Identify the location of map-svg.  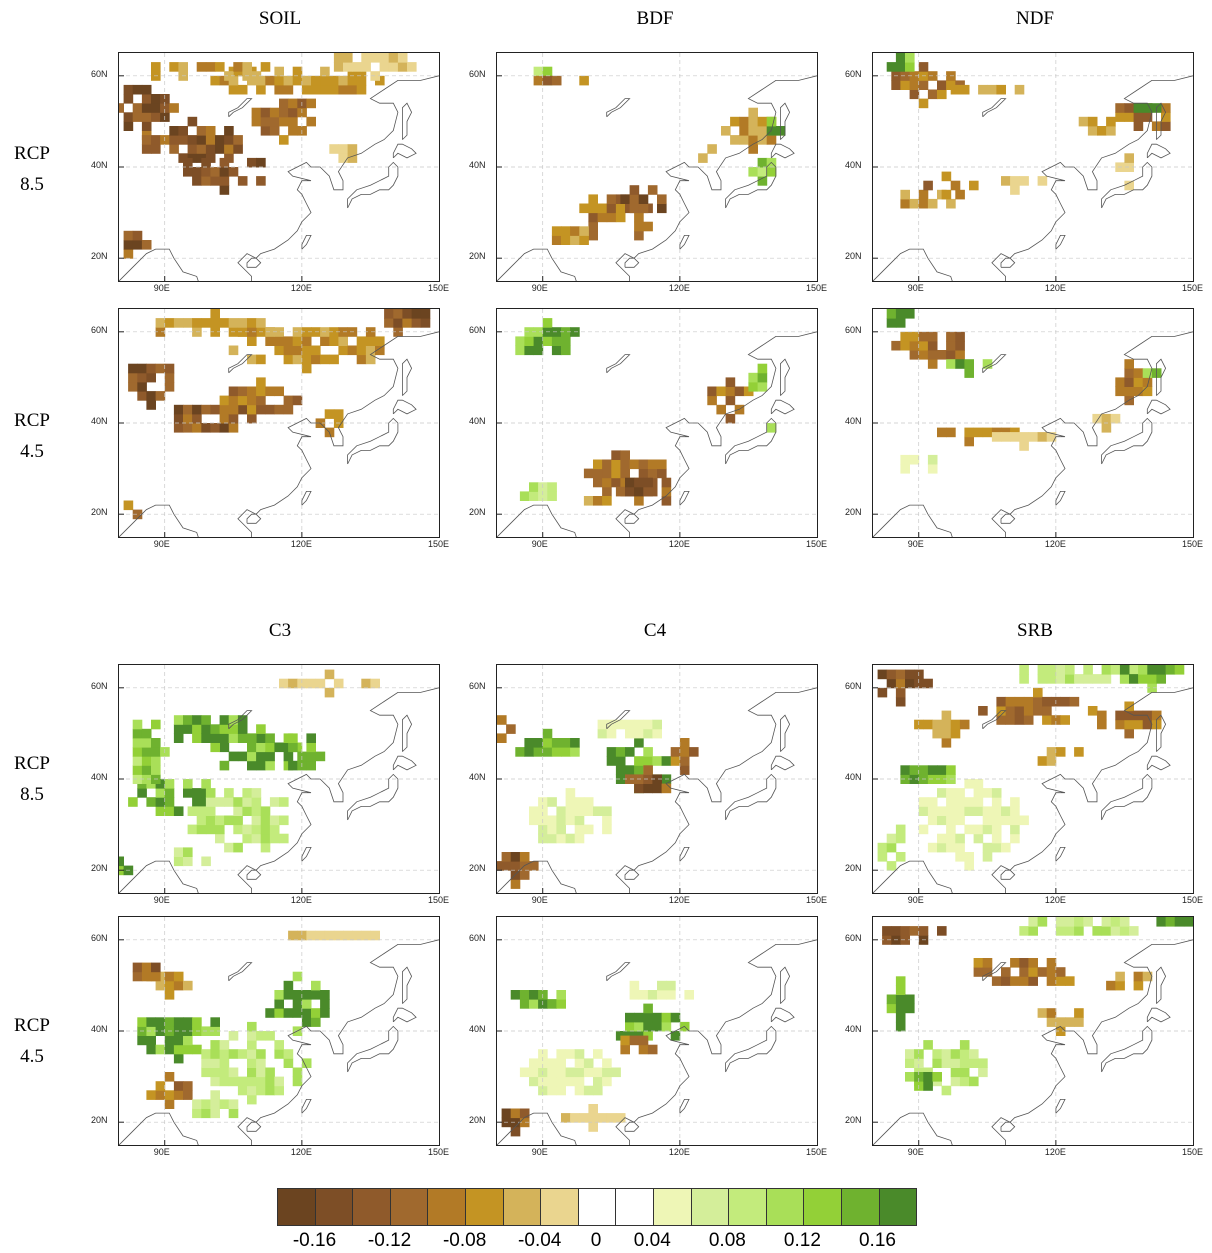
(1033, 1031).